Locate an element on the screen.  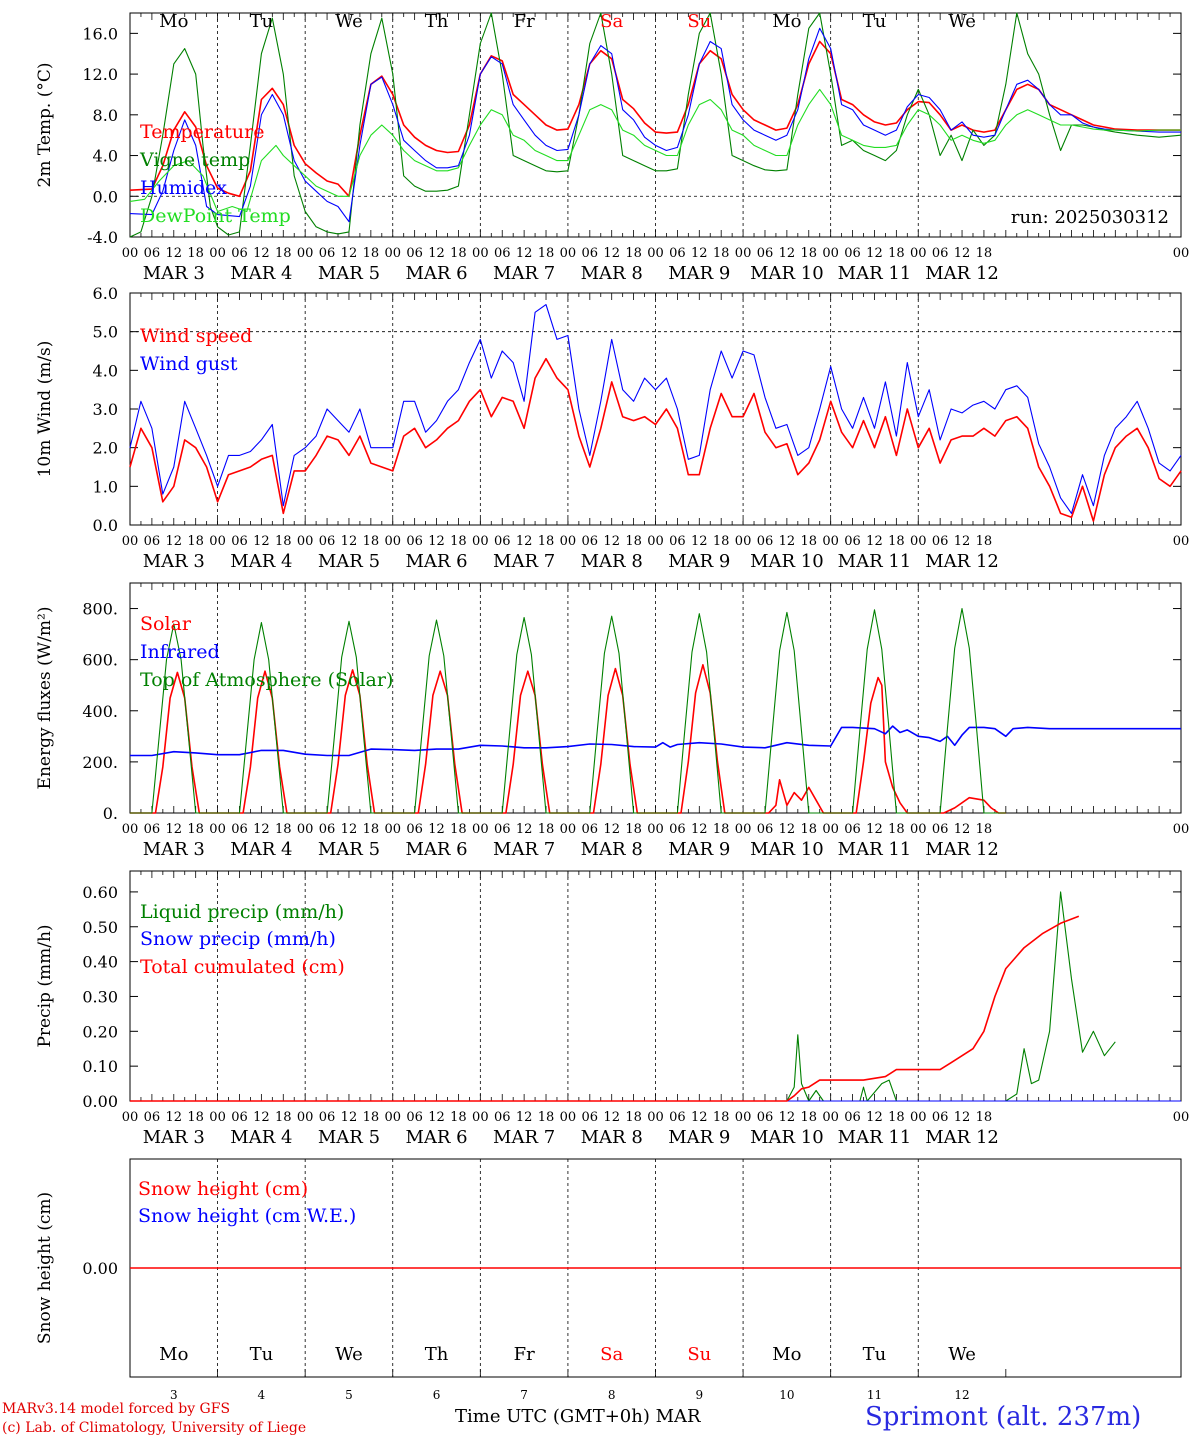
y-tick-label: 1.0 is located at coordinates (105, 486).